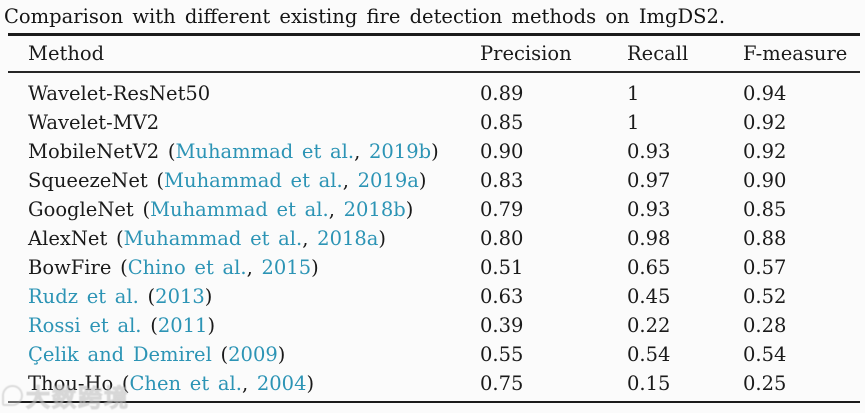 The width and height of the screenshot is (865, 413). I want to click on precision-cell: 0.85, so click(502, 122).